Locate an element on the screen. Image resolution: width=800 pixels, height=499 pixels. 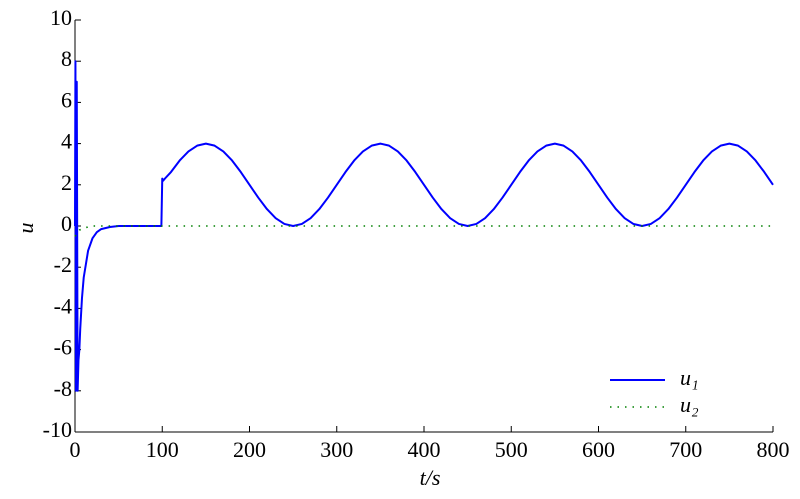
x-tick-label: 200 is located at coordinates (249, 449).